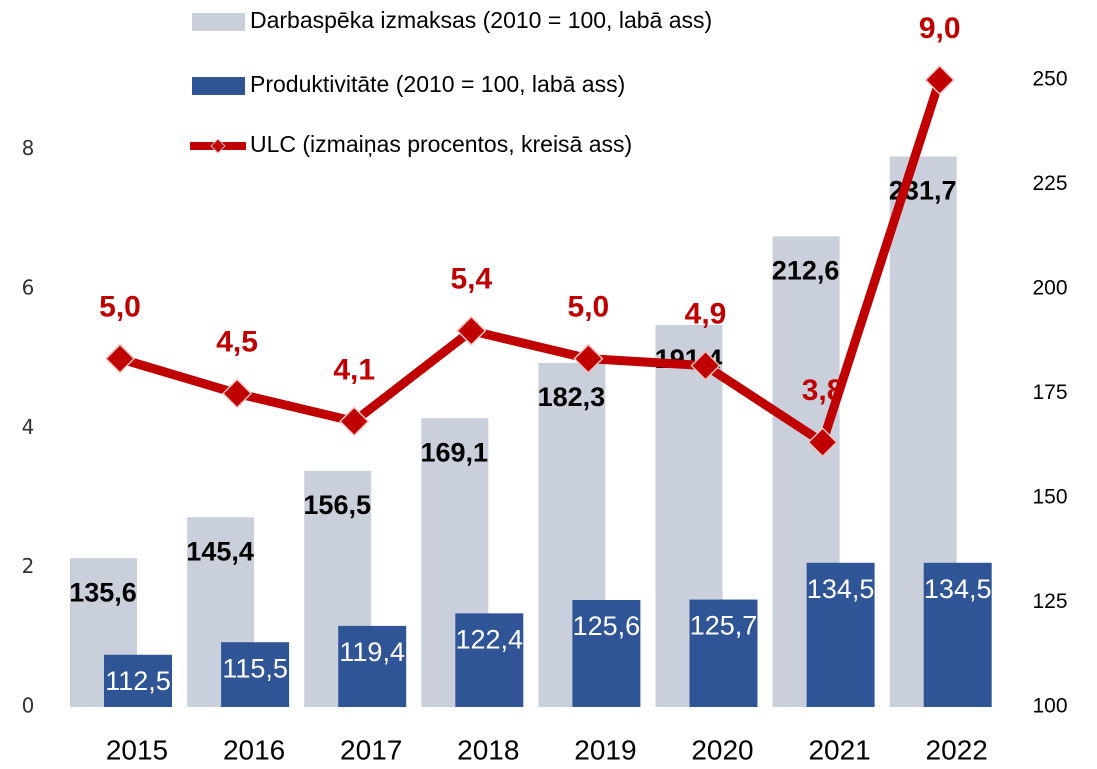 Image resolution: width=1097 pixels, height=769 pixels. Describe the element at coordinates (28, 288) in the screenshot. I see `y-tick-label: 6` at that location.